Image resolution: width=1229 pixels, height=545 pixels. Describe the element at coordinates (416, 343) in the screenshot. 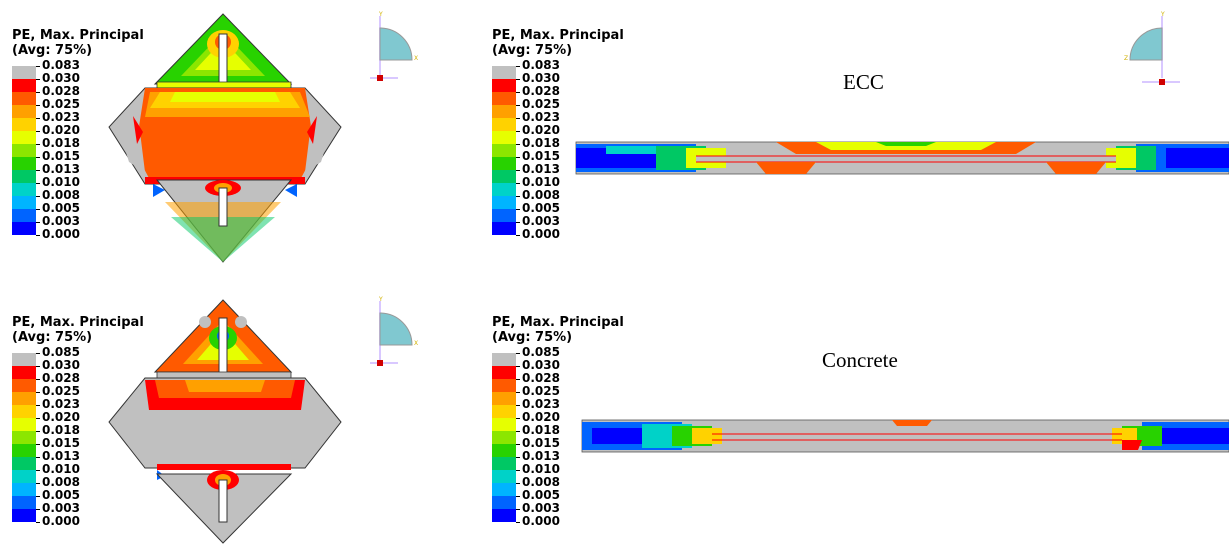

I see `triad-x-label: X` at that location.